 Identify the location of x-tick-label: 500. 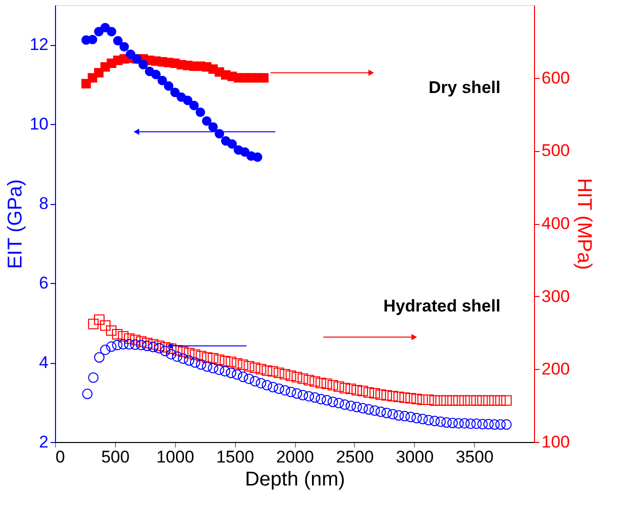
(115, 457).